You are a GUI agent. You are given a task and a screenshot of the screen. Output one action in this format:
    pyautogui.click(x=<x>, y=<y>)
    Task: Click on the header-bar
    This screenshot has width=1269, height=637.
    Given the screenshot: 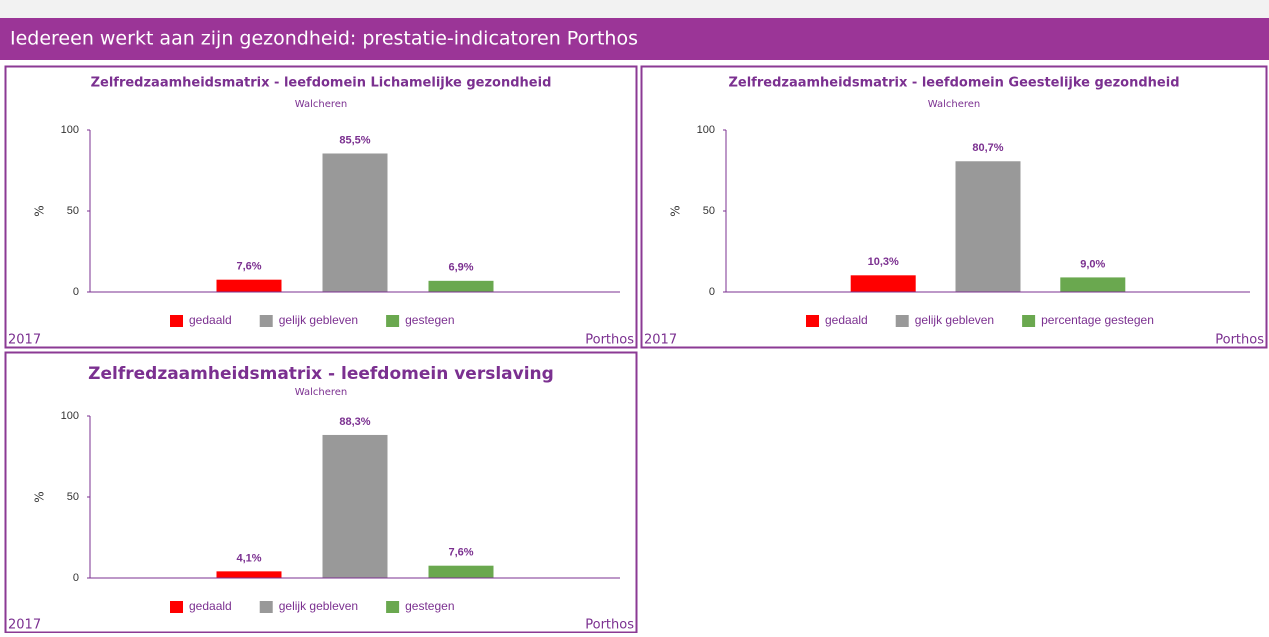 What is the action you would take?
    pyautogui.click(x=634, y=39)
    